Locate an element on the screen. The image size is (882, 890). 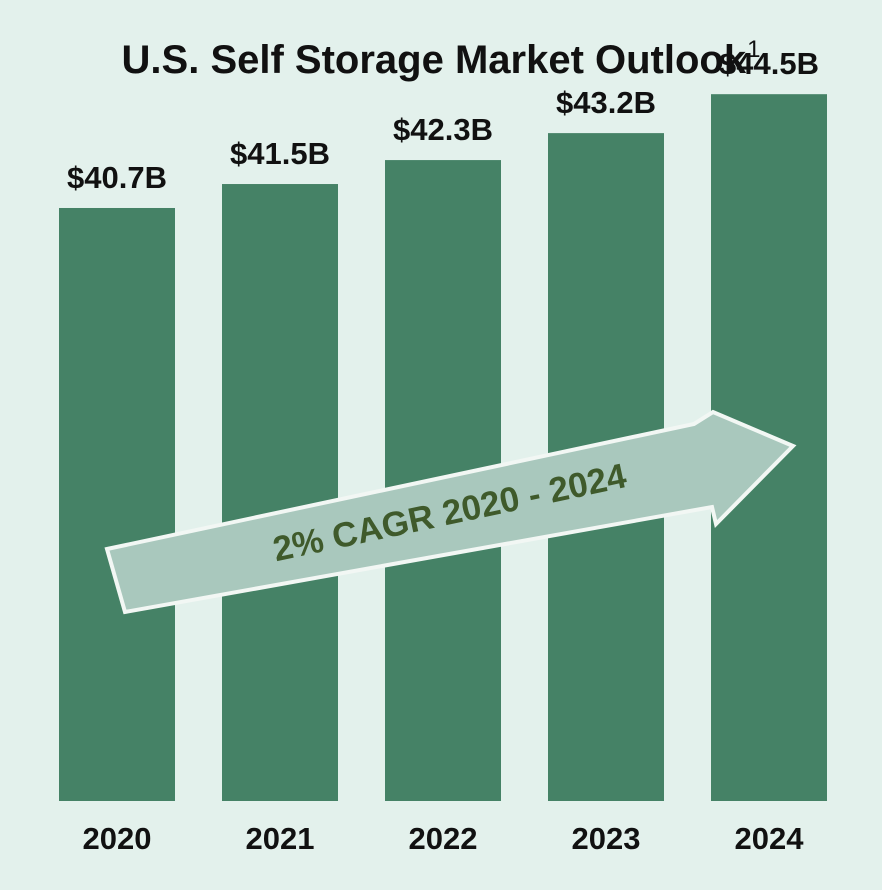
chart-title: U.S. Self Storage Market Outlook1 is located at coordinates (441, 59).